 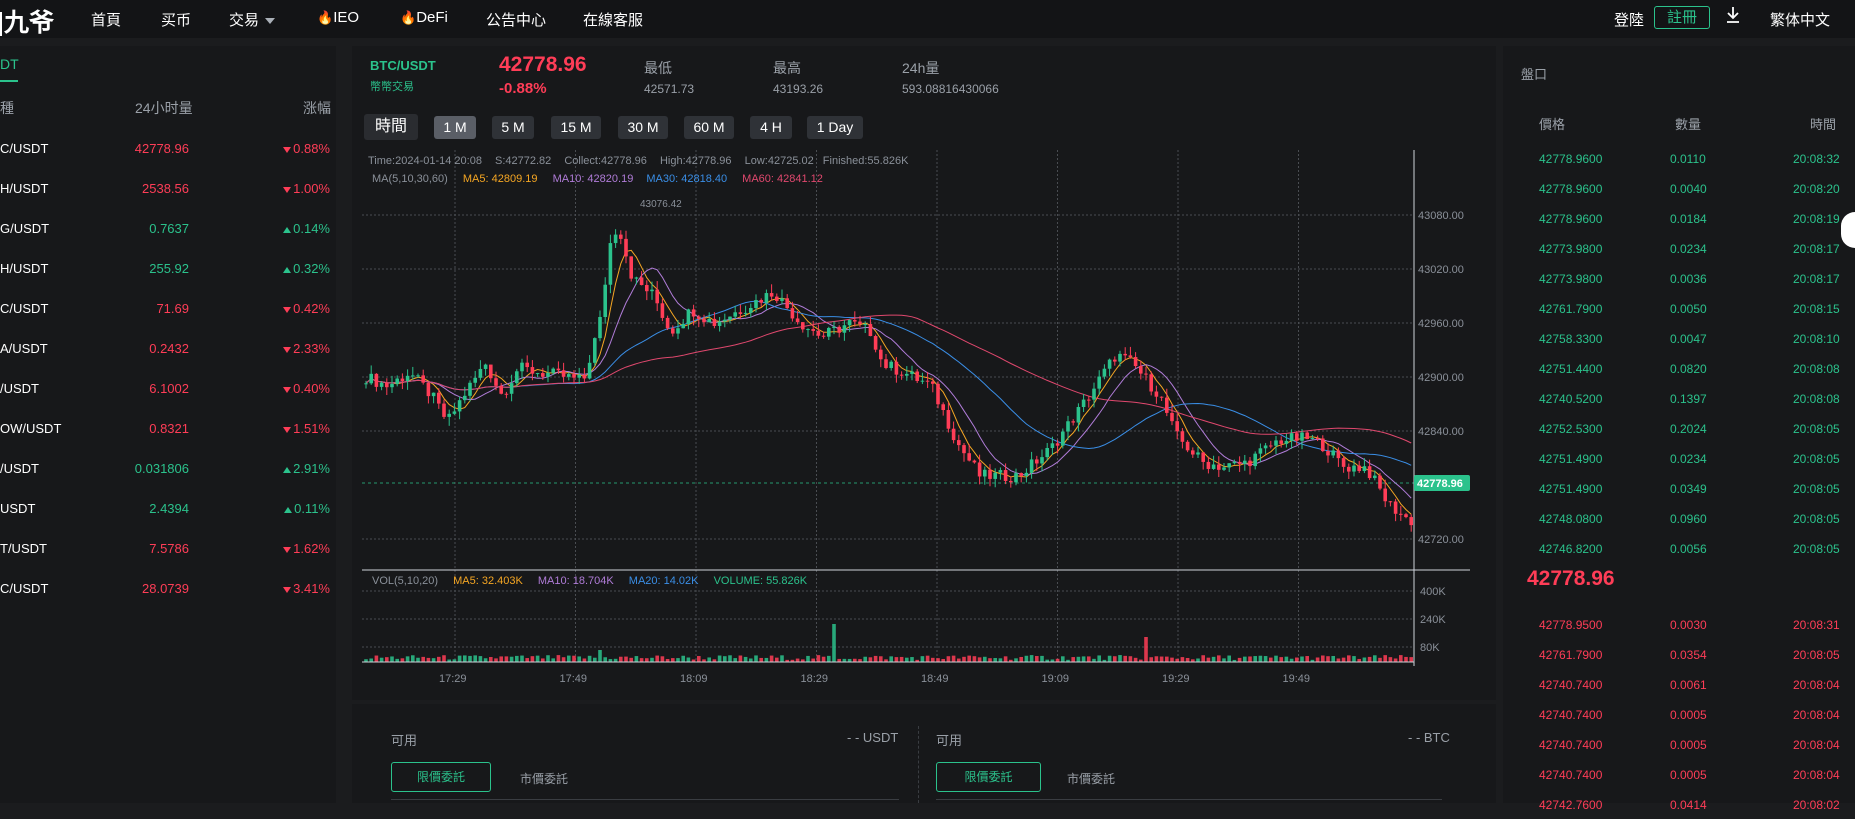 I want to click on ob-amount: 0.0110, so click(x=1688, y=159).